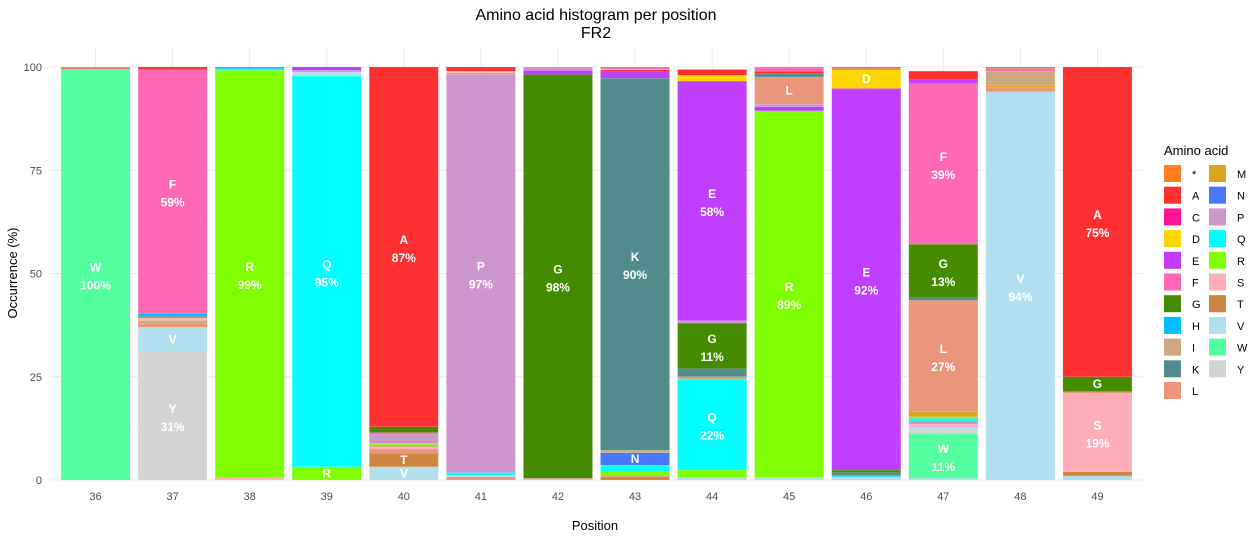 This screenshot has height=540, width=1260. I want to click on legend-label: K, so click(1196, 370).